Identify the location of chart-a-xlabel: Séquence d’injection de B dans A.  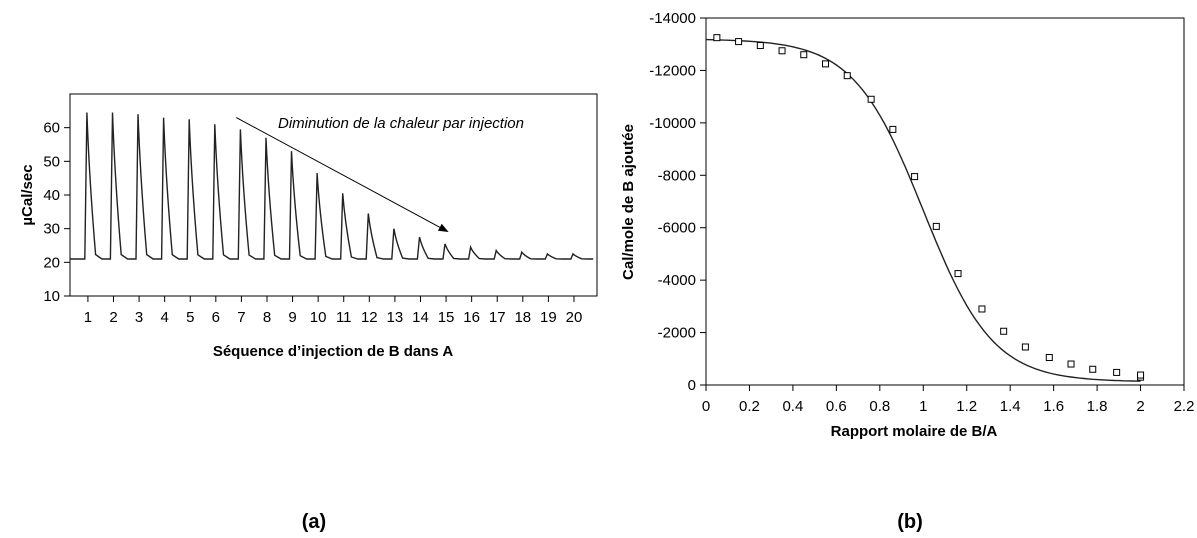
(333, 351).